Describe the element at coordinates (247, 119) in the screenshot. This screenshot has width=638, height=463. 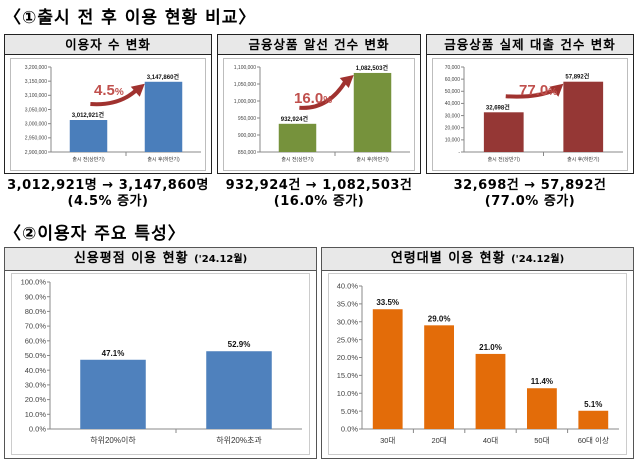
I see `y-tick-label: 950,000` at that location.